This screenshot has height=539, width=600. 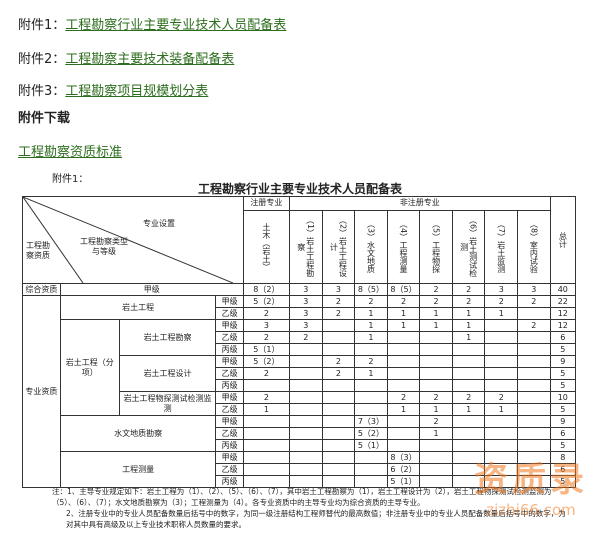 I want to click on total-cell: 6, so click(x=563, y=337).